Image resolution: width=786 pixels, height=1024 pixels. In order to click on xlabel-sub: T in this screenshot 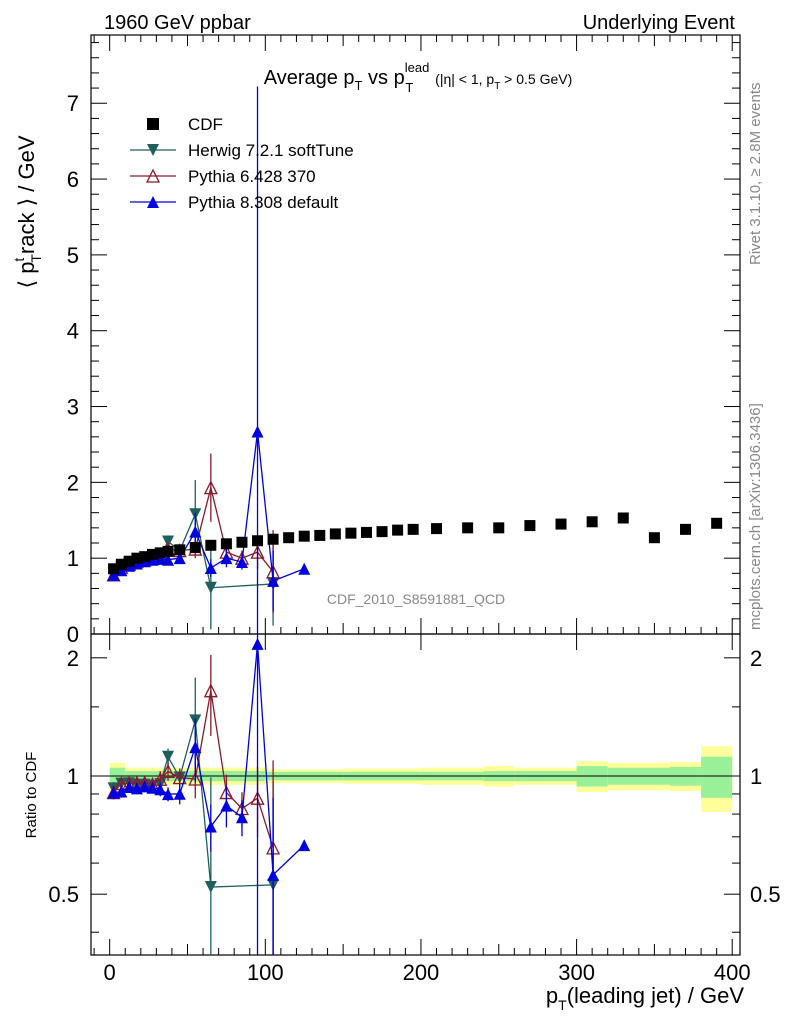, I will do `click(562, 1005)`.